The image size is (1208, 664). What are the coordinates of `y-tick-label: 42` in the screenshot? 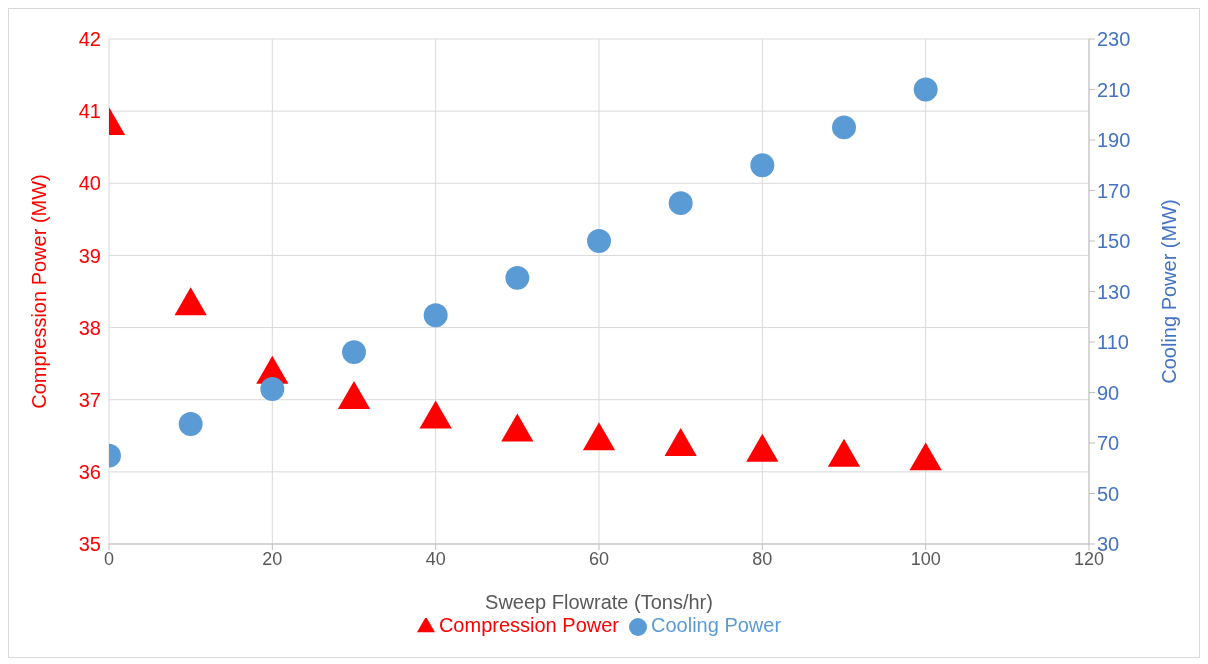 It's located at (89, 39).